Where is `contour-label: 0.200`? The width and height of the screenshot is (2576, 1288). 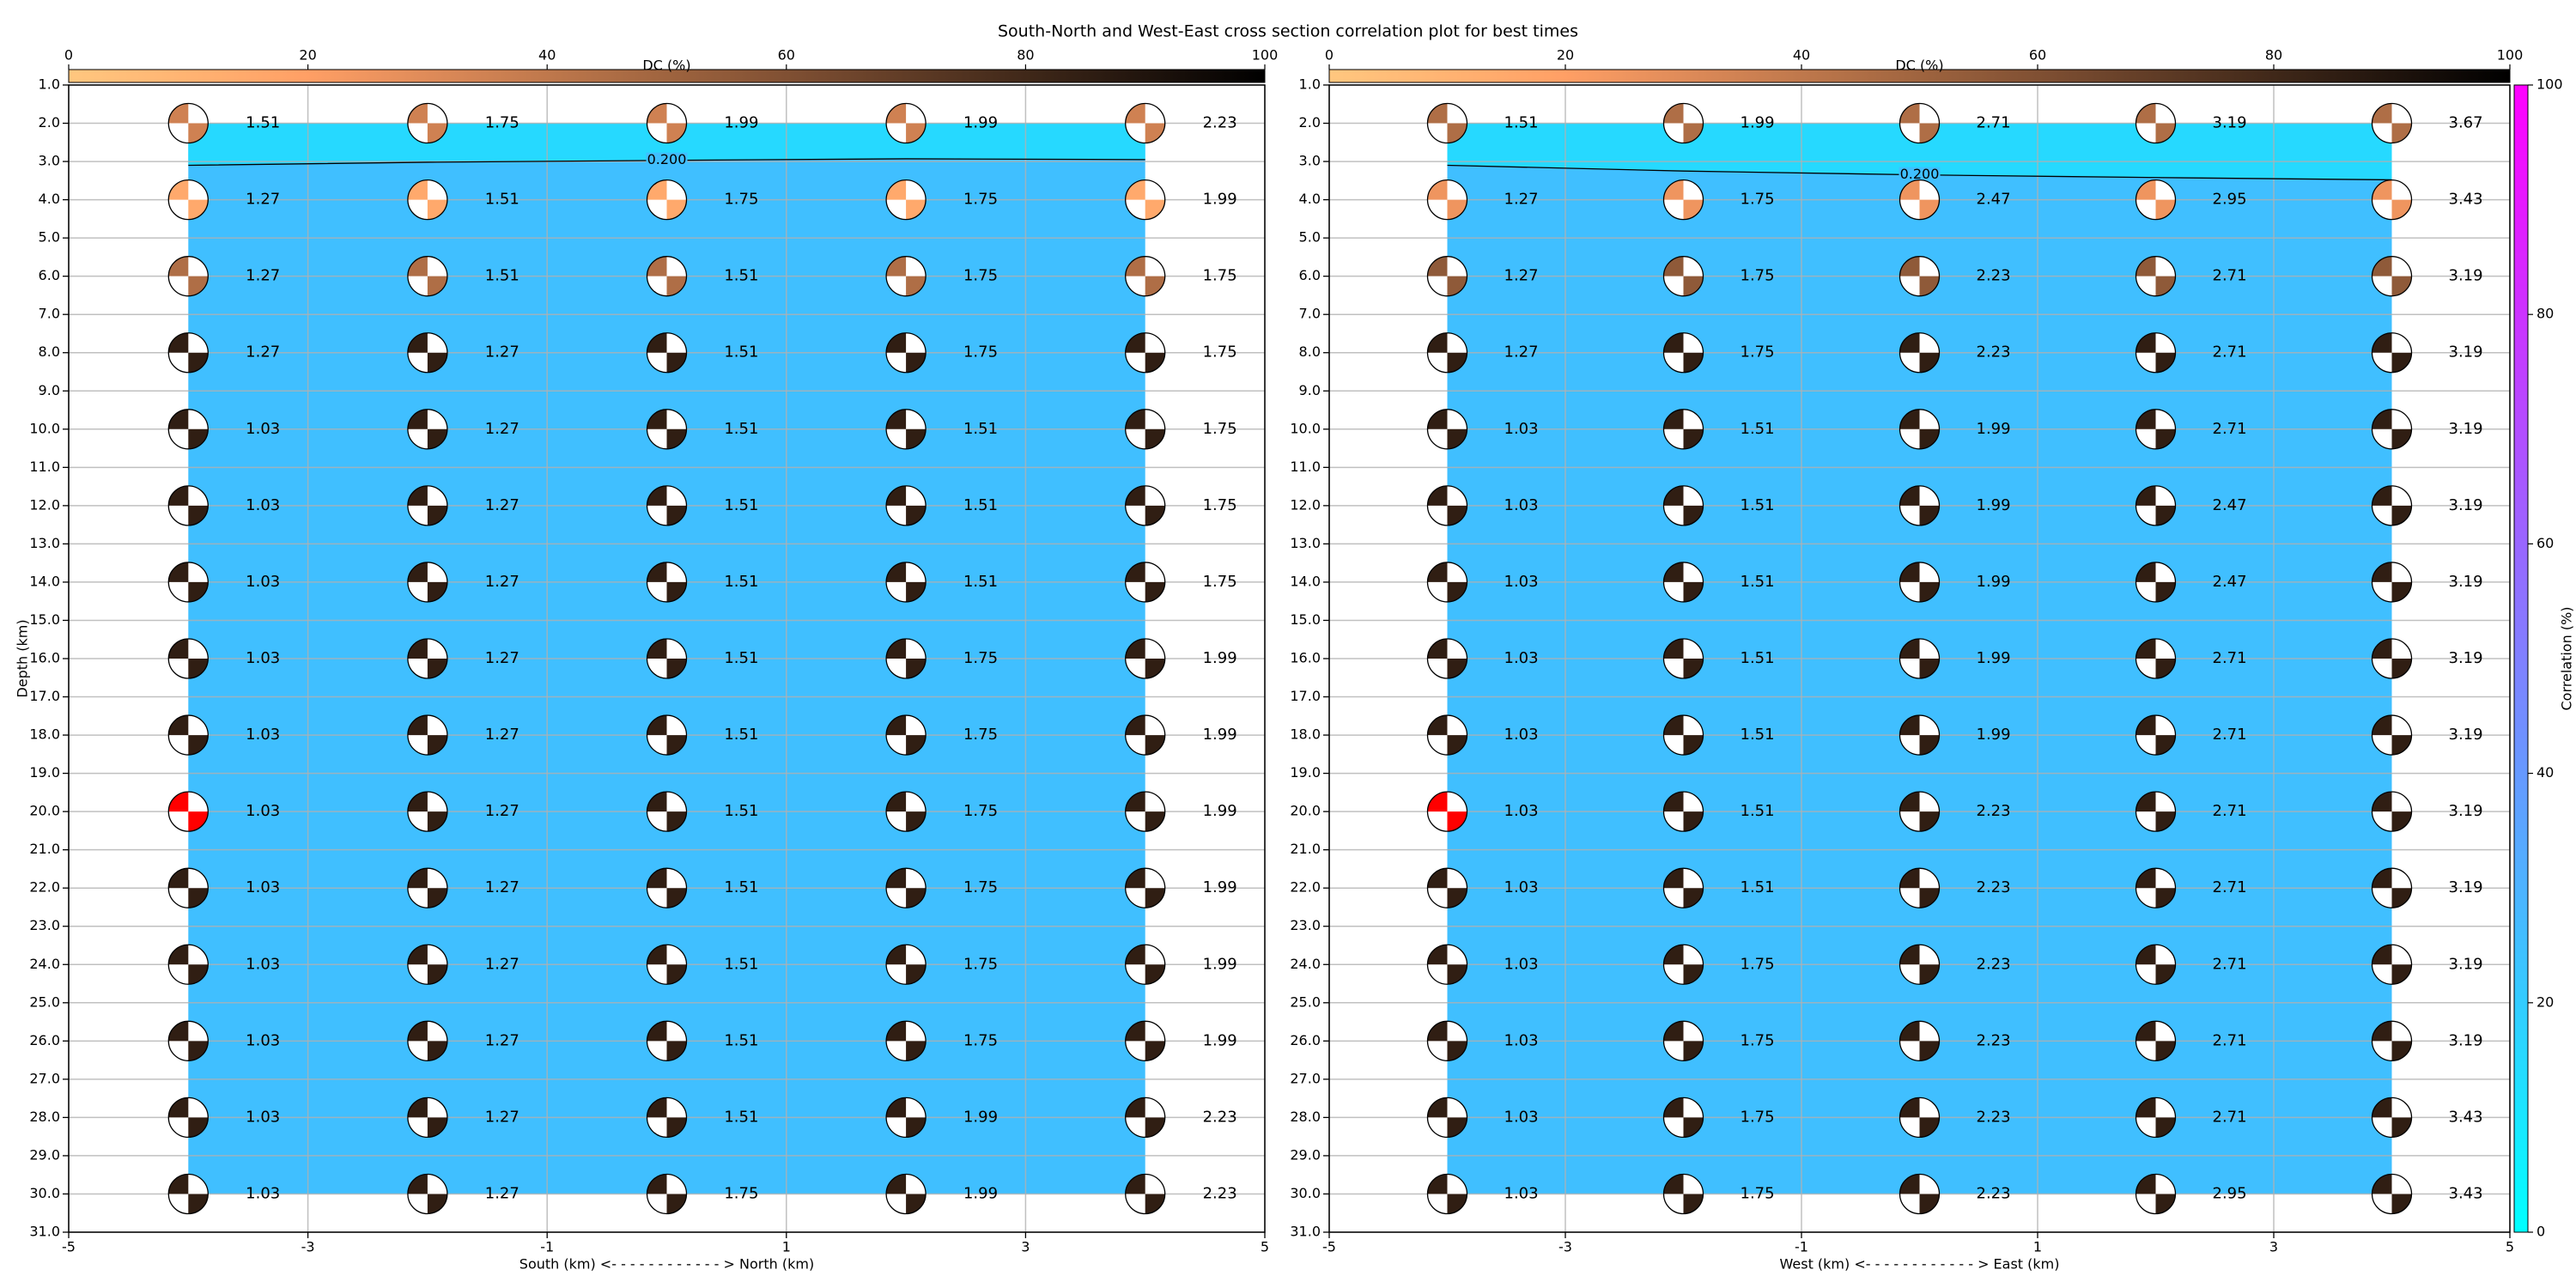 contour-label: 0.200 is located at coordinates (1920, 174).